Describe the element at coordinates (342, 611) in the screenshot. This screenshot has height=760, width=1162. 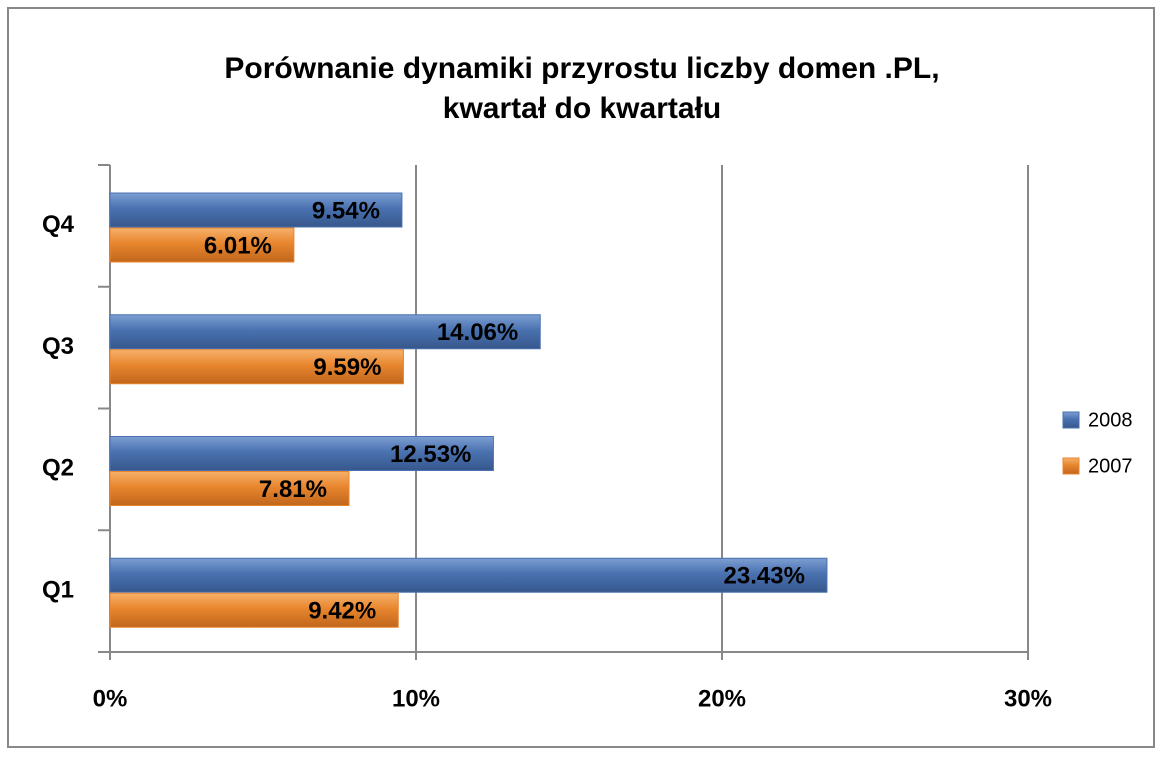
I see `value-label: 9.42%` at that location.